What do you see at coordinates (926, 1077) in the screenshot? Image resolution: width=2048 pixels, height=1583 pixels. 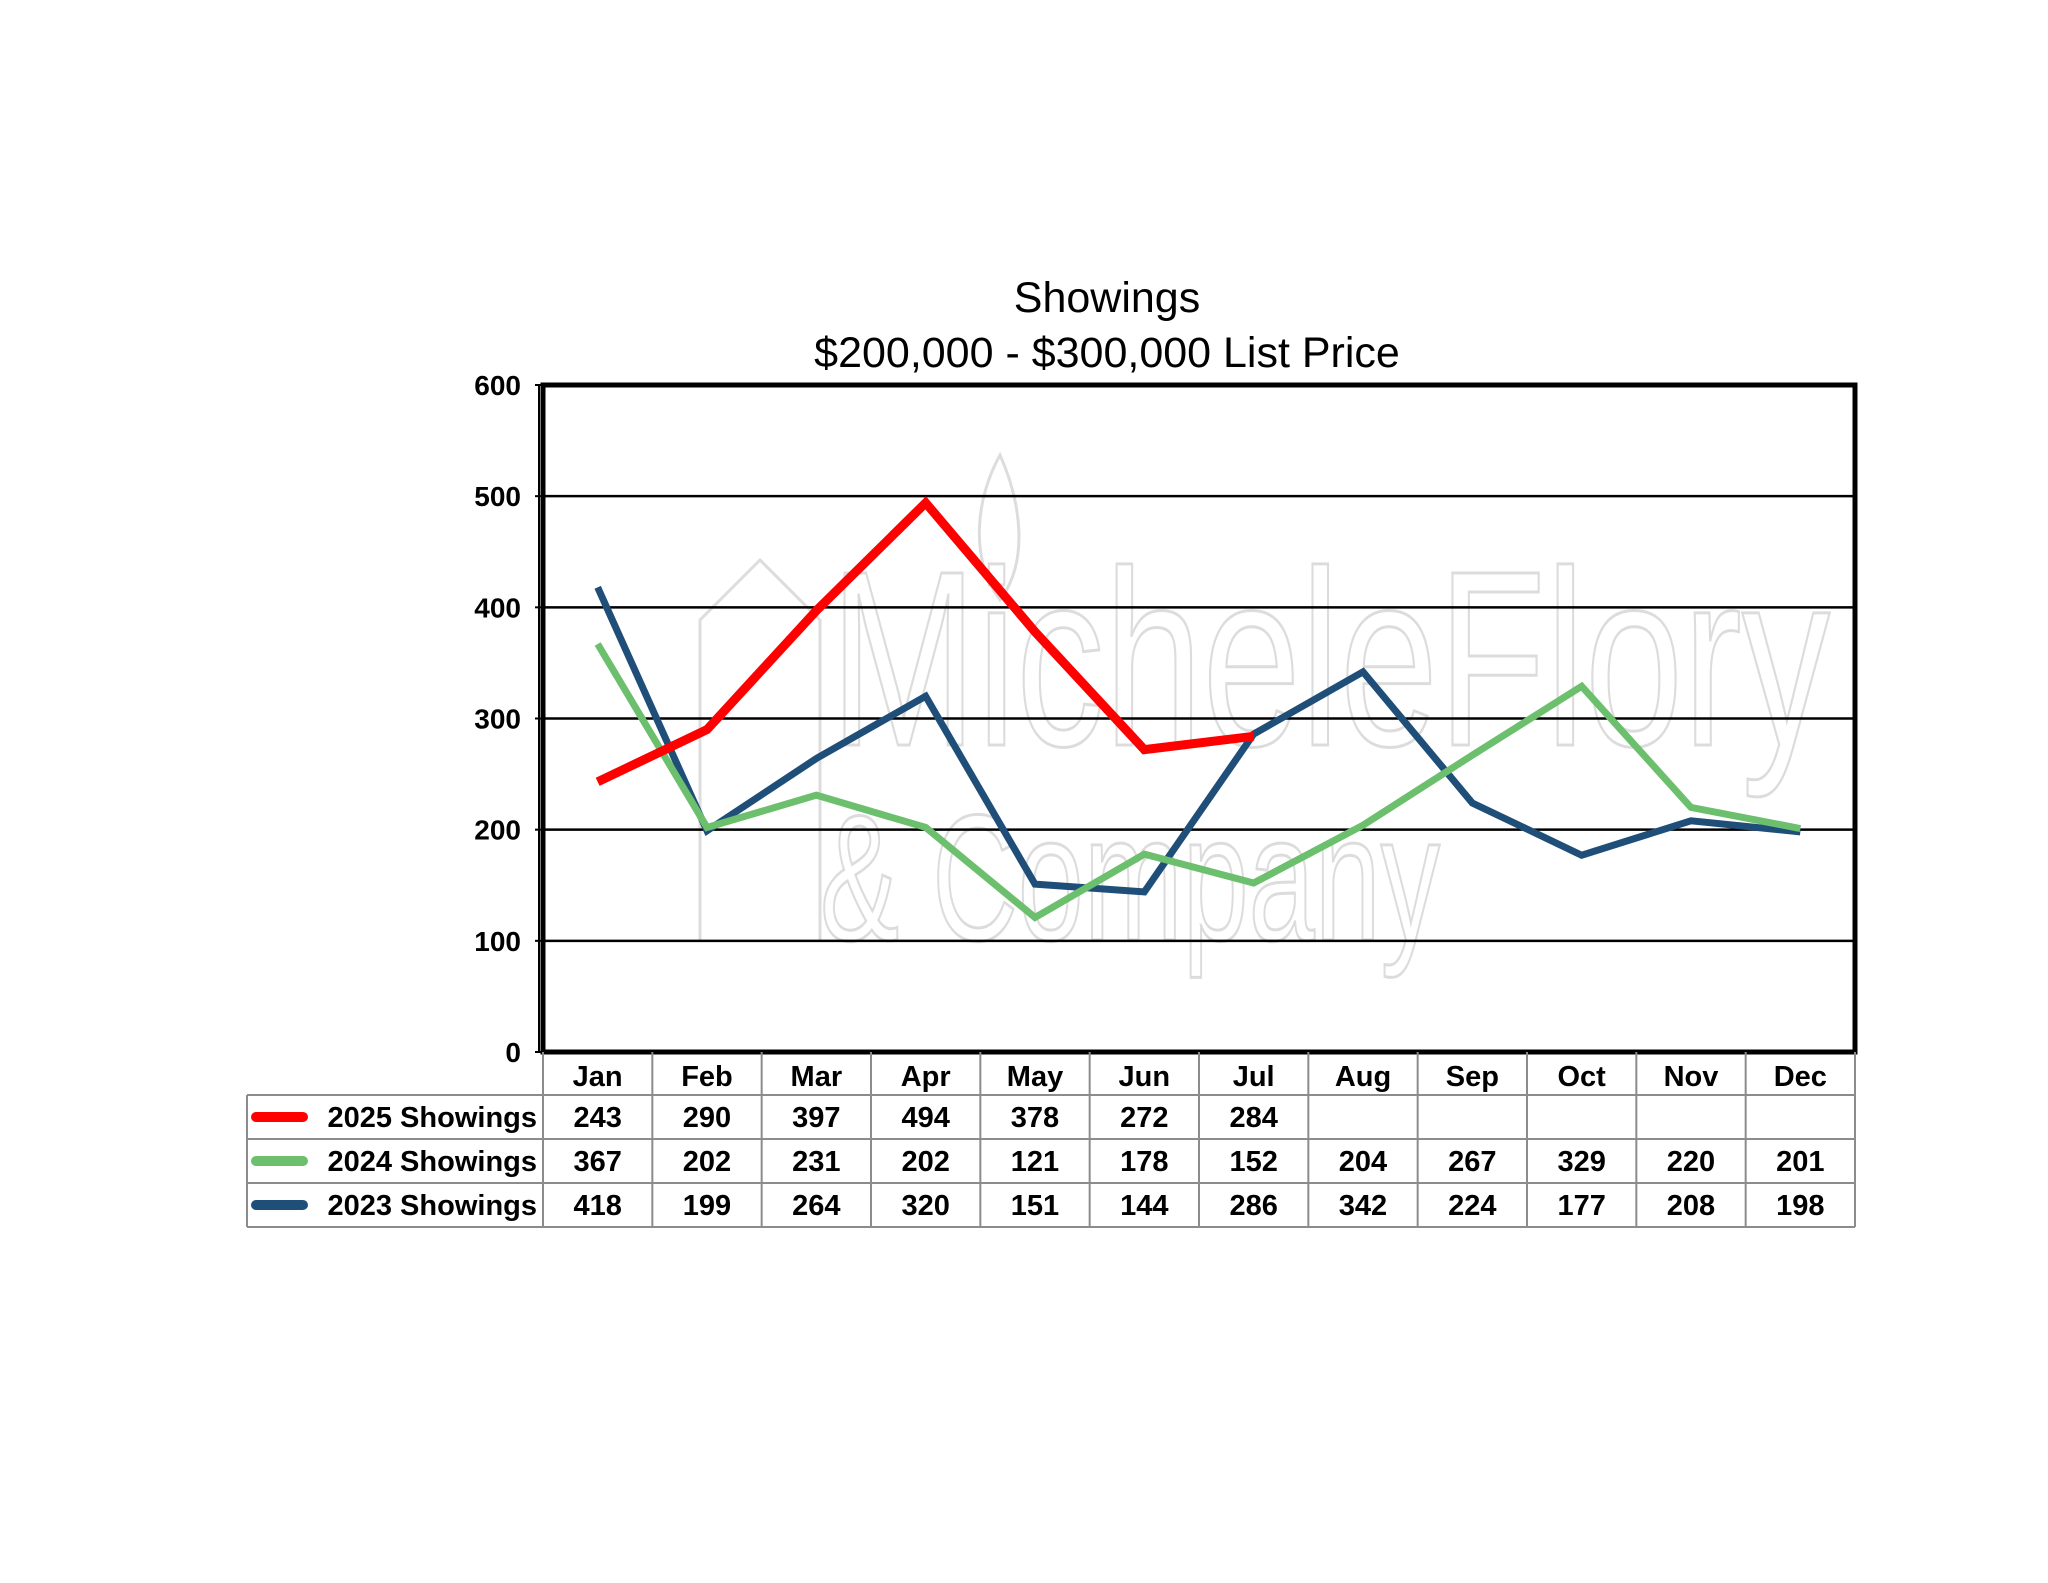 I see `x-tick-label: Apr` at bounding box center [926, 1077].